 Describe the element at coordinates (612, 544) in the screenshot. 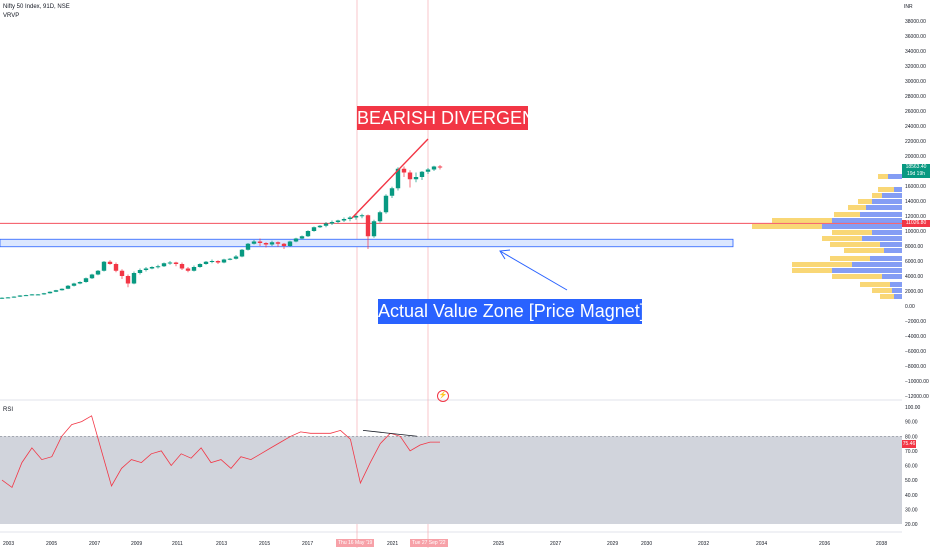

I see `time-axis-label: 2029` at that location.